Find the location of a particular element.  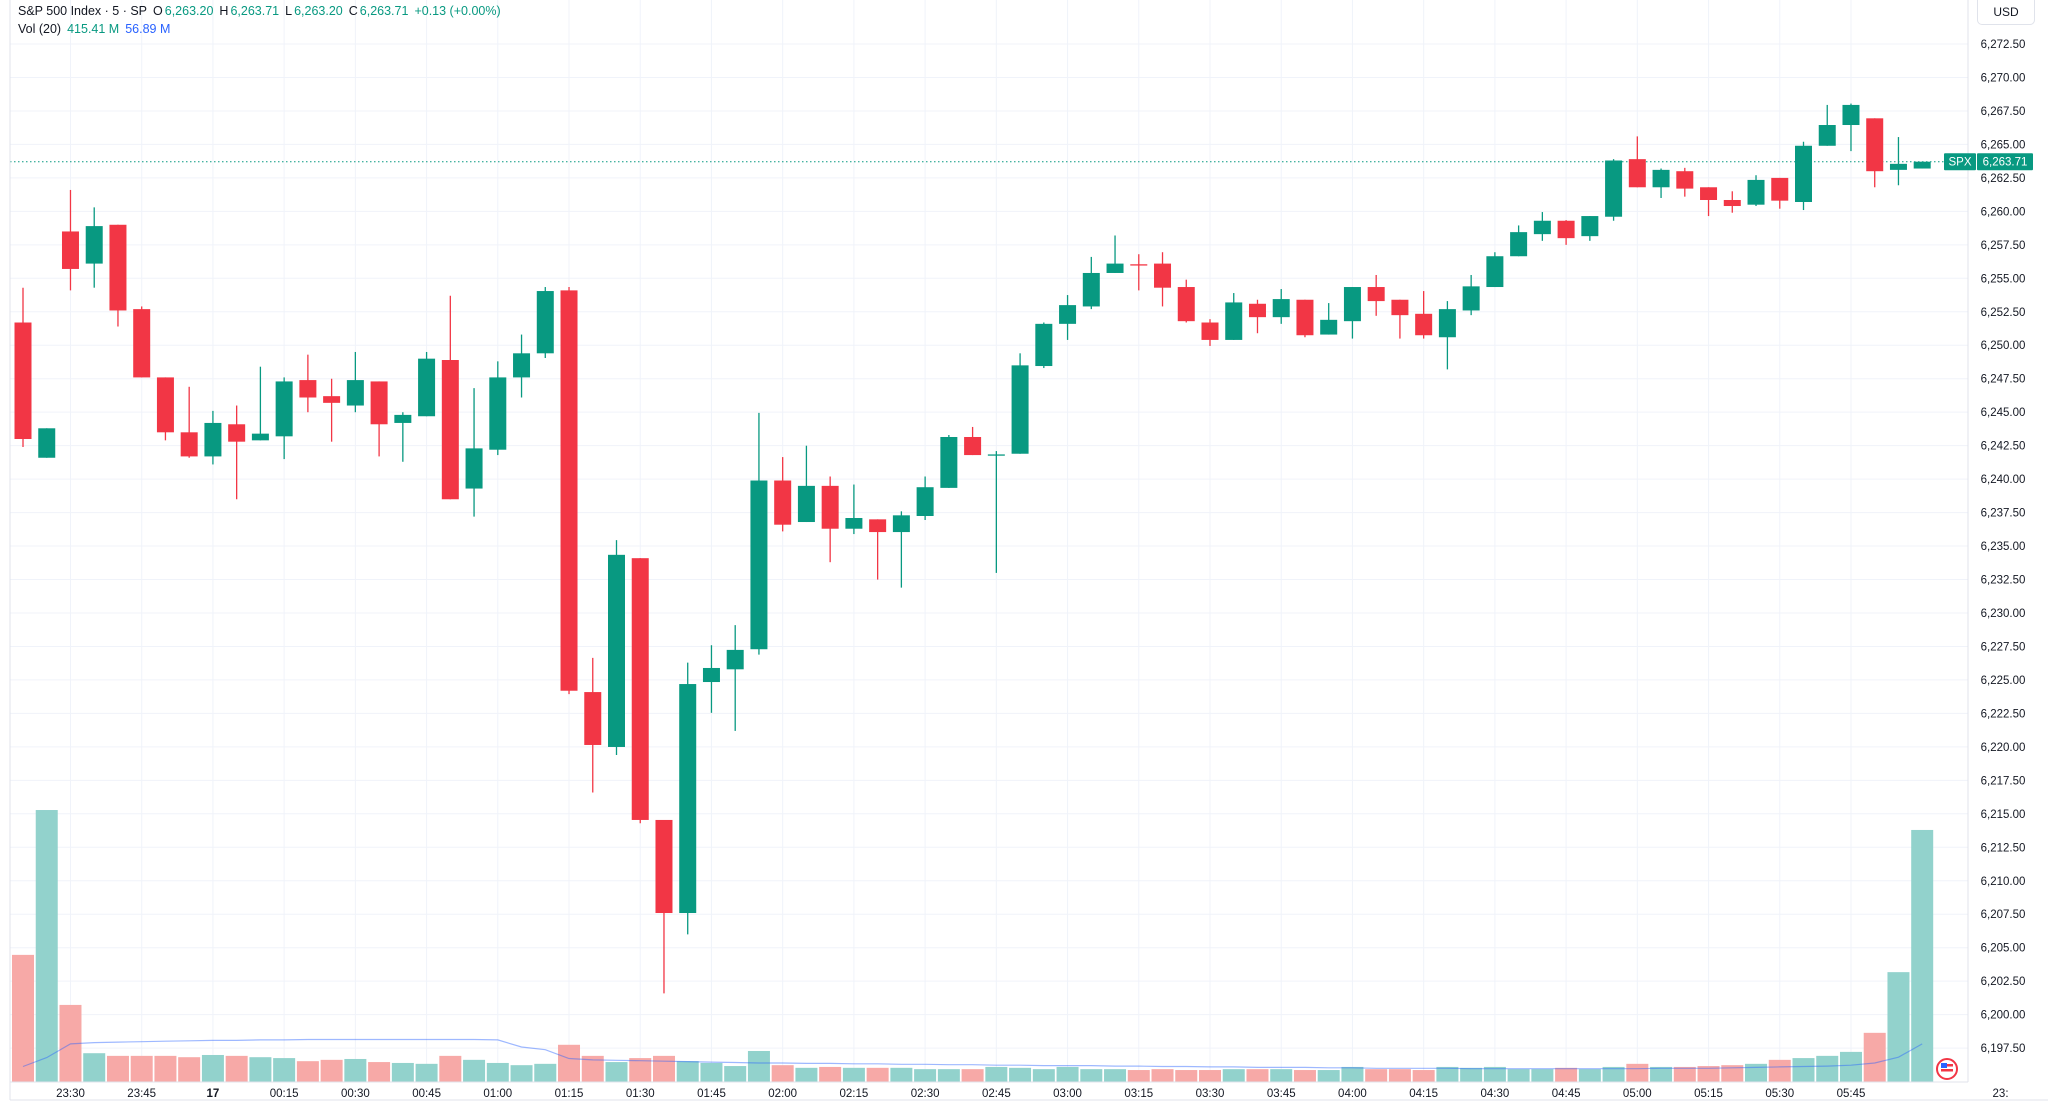

volume-moving-average-line is located at coordinates (972, 1054).